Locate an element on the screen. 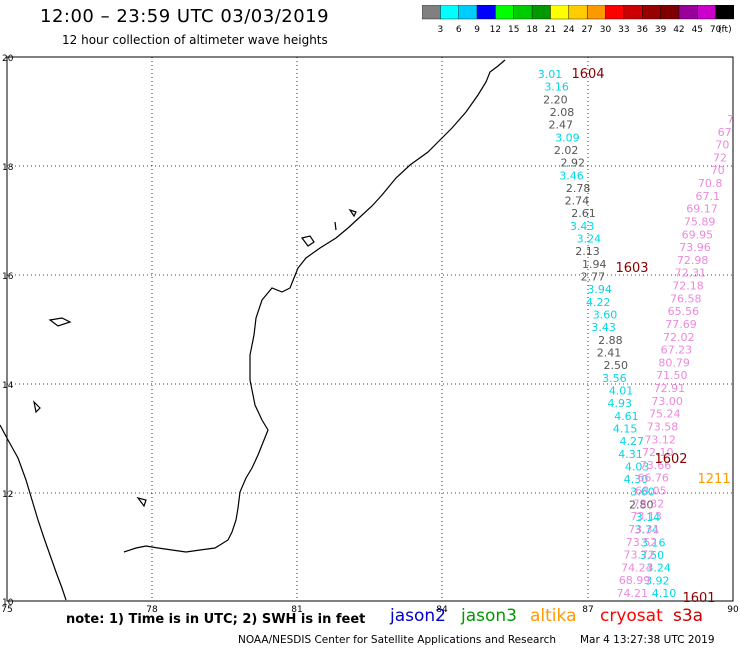  color-legend: 3 6 9 12 15 18 21 24 27 30 33 36 39 42 45 70(ft) is located at coordinates (578, 20).